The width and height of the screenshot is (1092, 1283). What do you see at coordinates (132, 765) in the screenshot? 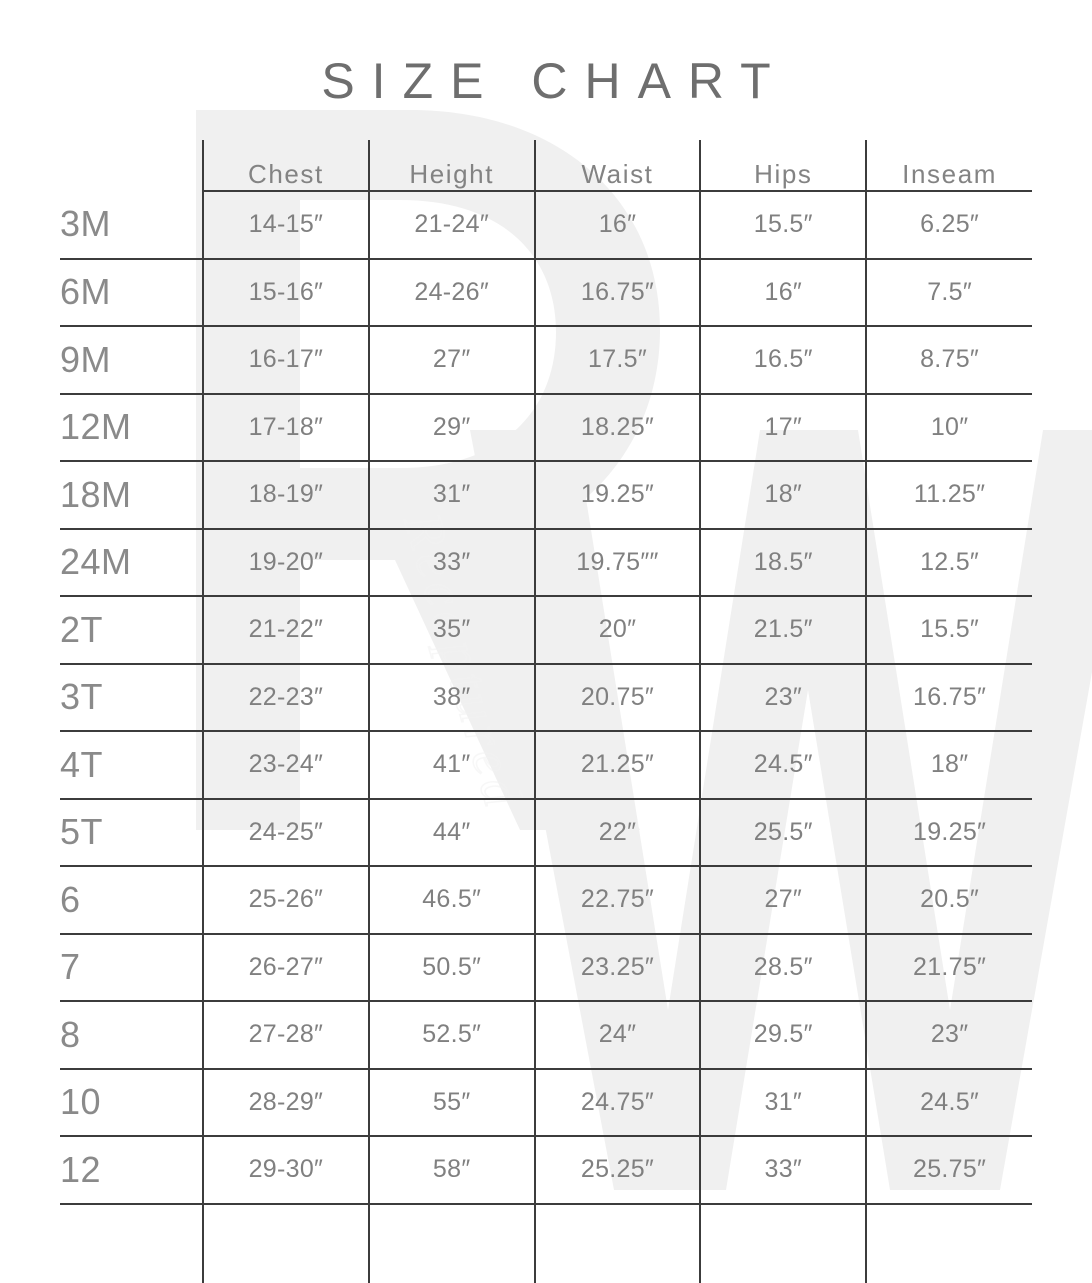
I see `row-size-label: 4T` at bounding box center [132, 765].